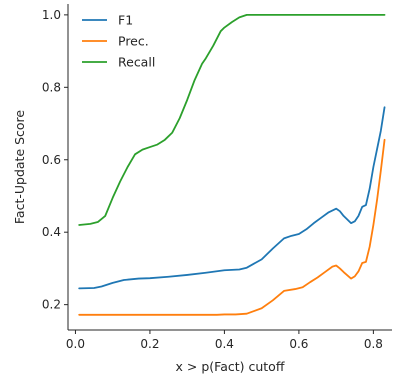 The width and height of the screenshot is (395, 380). I want to click on x-tick-label: 0.2, so click(149, 344).